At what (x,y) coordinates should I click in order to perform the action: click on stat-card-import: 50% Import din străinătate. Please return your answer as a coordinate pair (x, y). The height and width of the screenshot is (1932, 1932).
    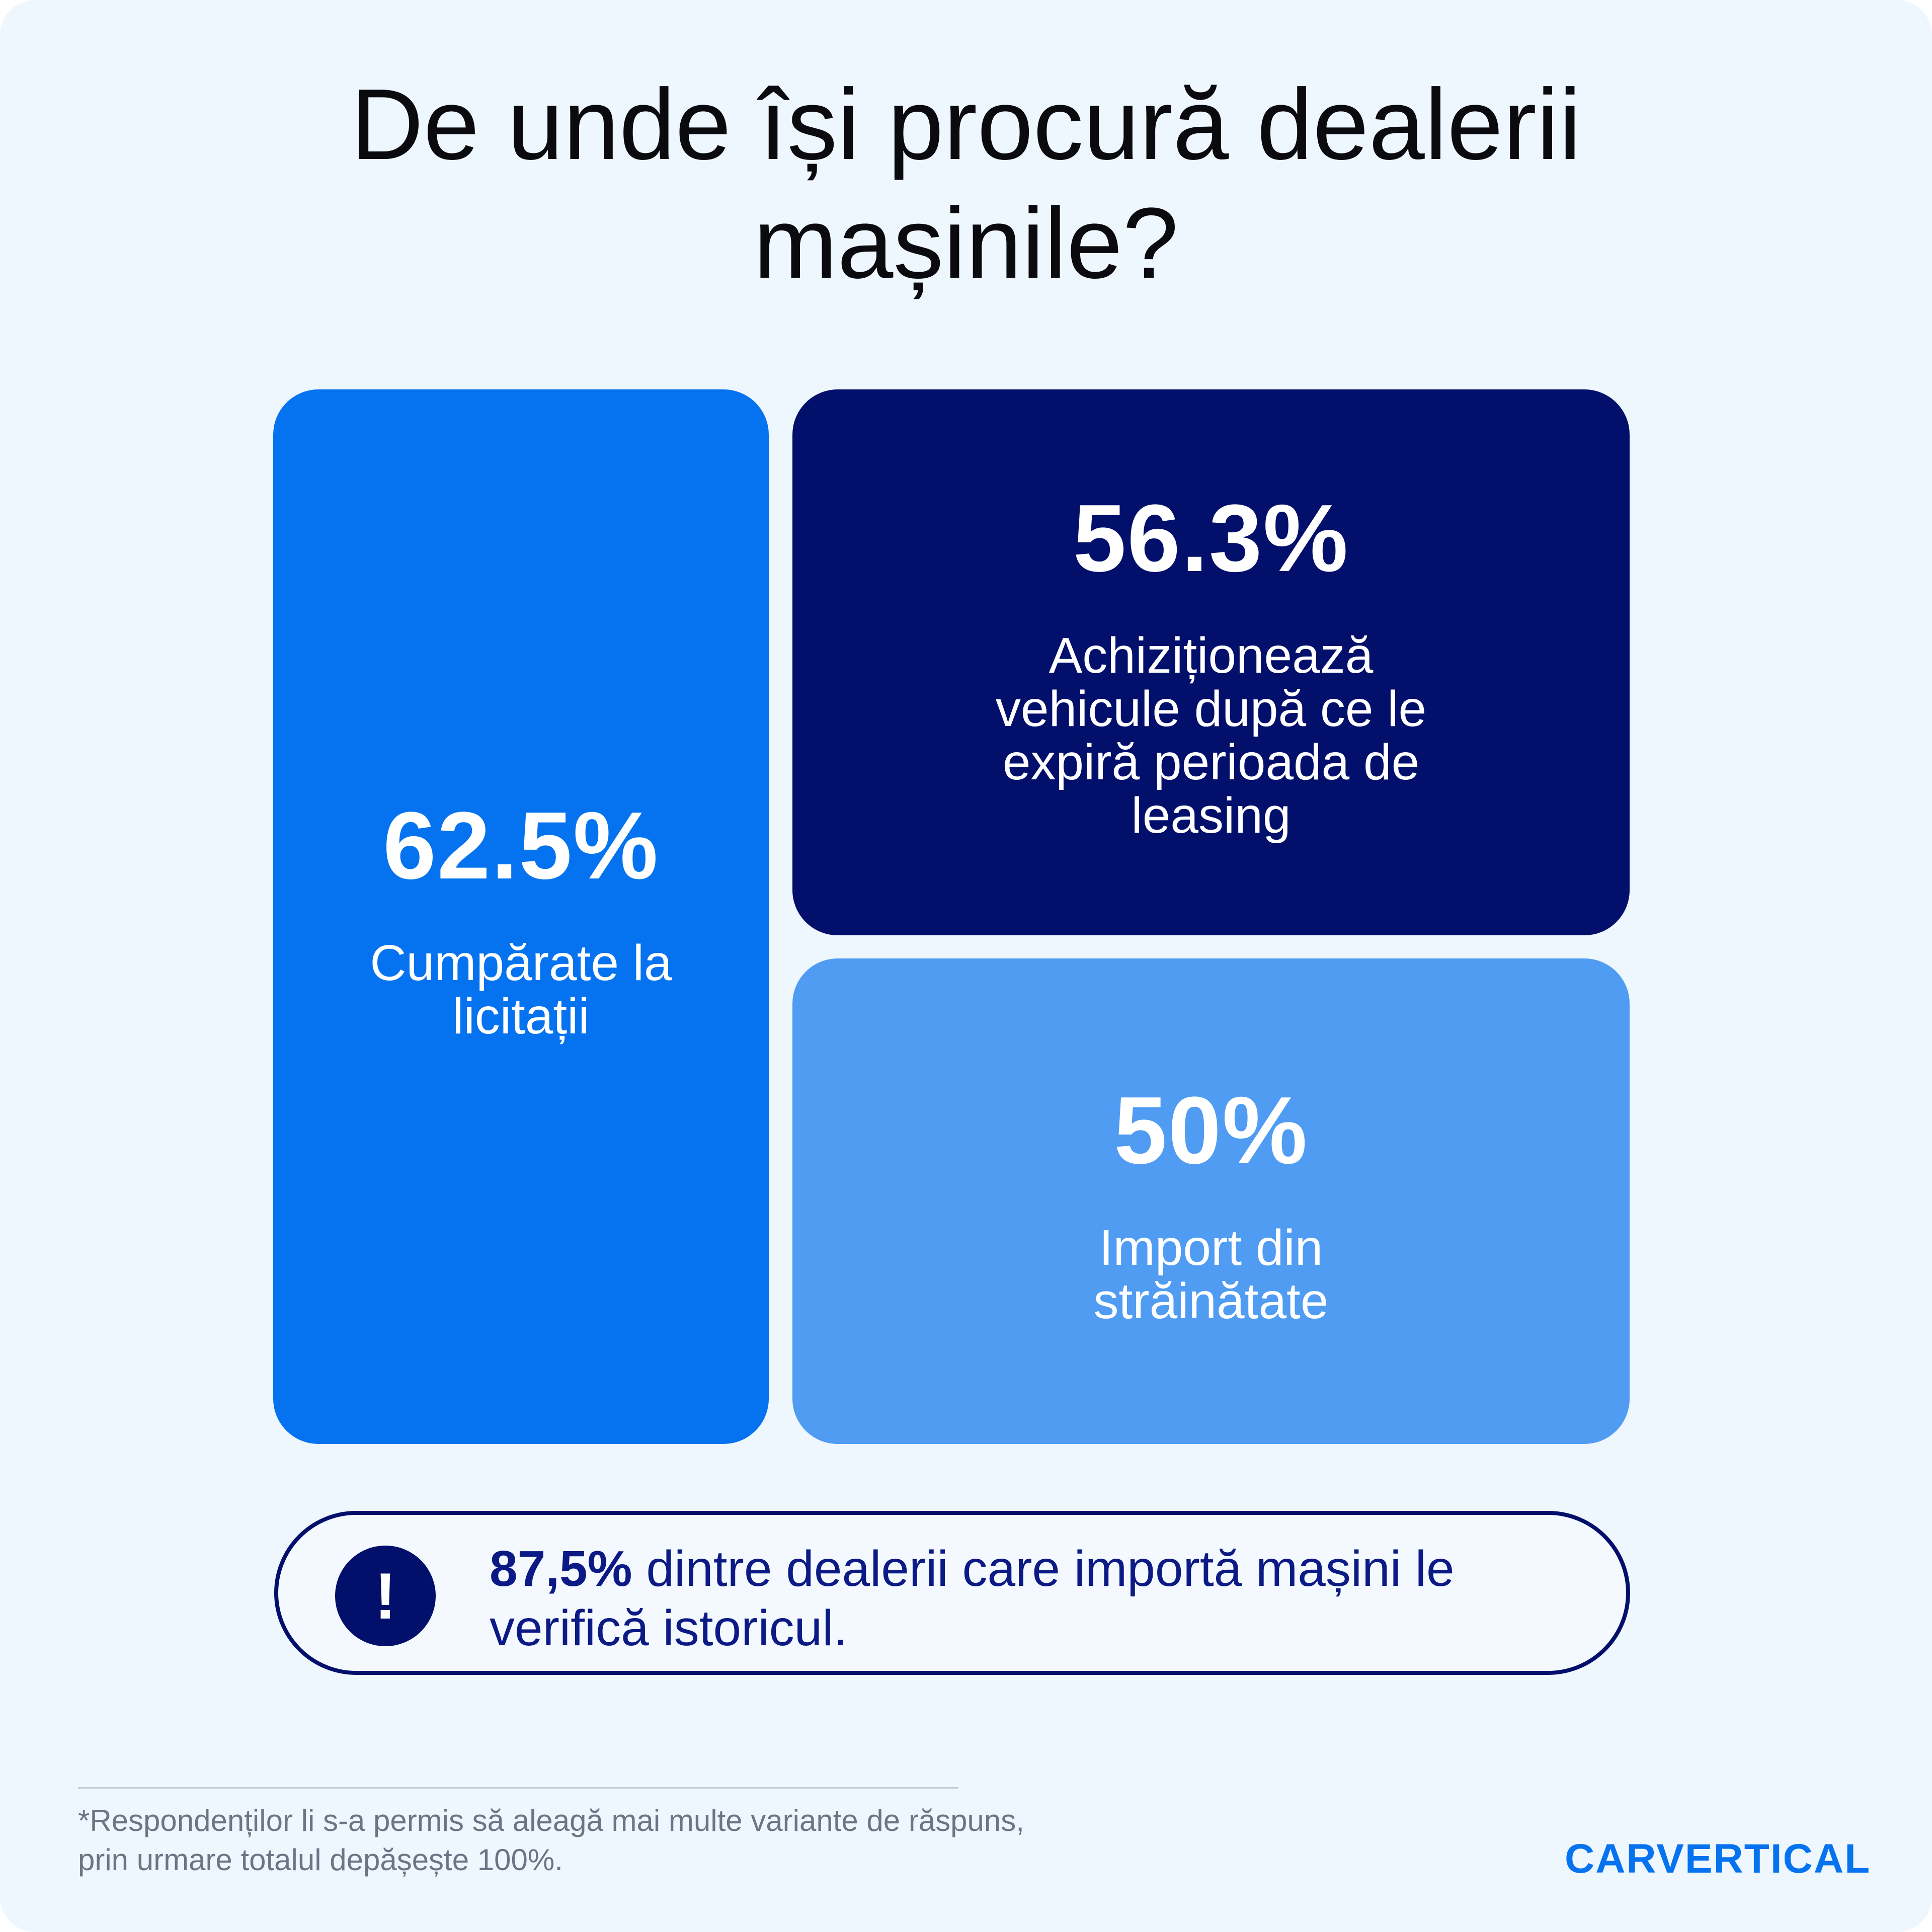
    Looking at the image, I should click on (1211, 1201).